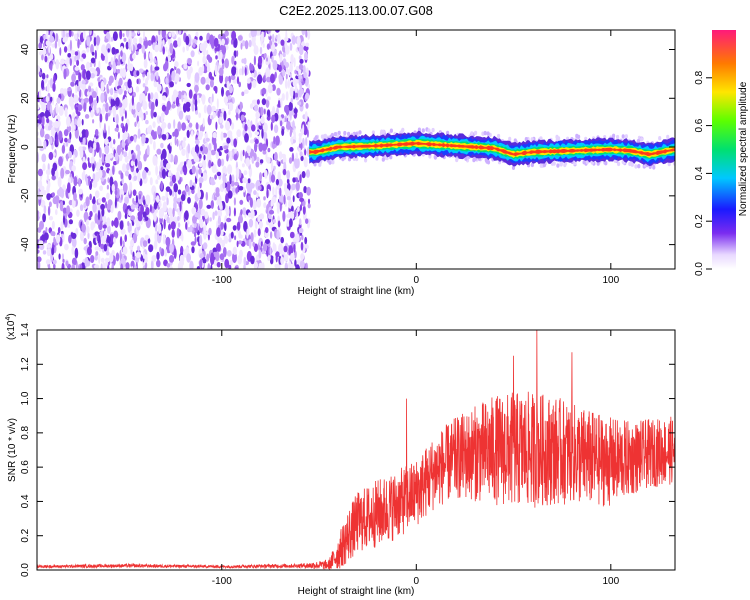 Image resolution: width=750 pixels, height=600 pixels. Describe the element at coordinates (25, 244) in the screenshot. I see `spectrogram-y-tick-label: -40` at that location.